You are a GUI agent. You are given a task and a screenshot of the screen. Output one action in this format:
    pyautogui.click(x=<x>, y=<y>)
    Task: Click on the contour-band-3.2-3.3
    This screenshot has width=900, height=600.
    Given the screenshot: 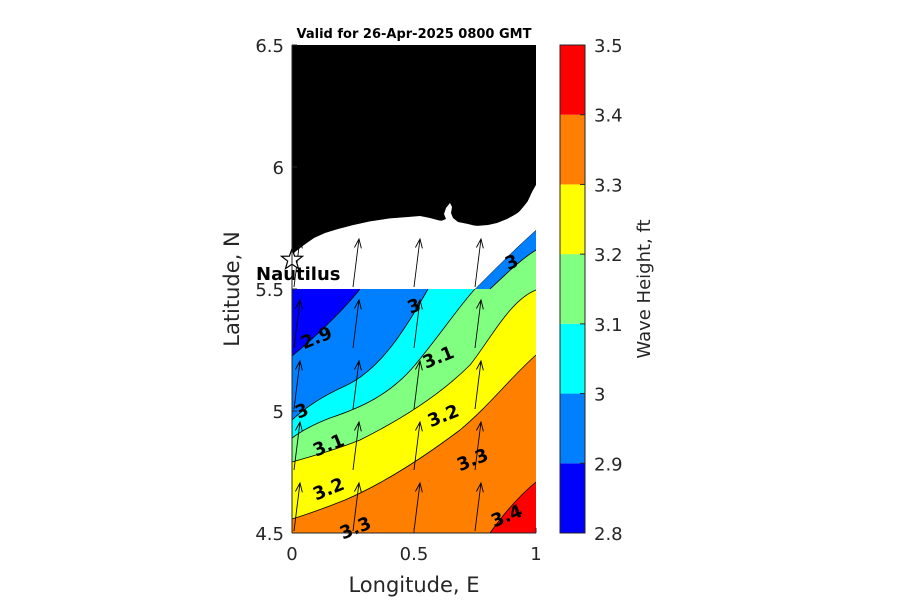 What is the action you would take?
    pyautogui.click(x=414, y=404)
    